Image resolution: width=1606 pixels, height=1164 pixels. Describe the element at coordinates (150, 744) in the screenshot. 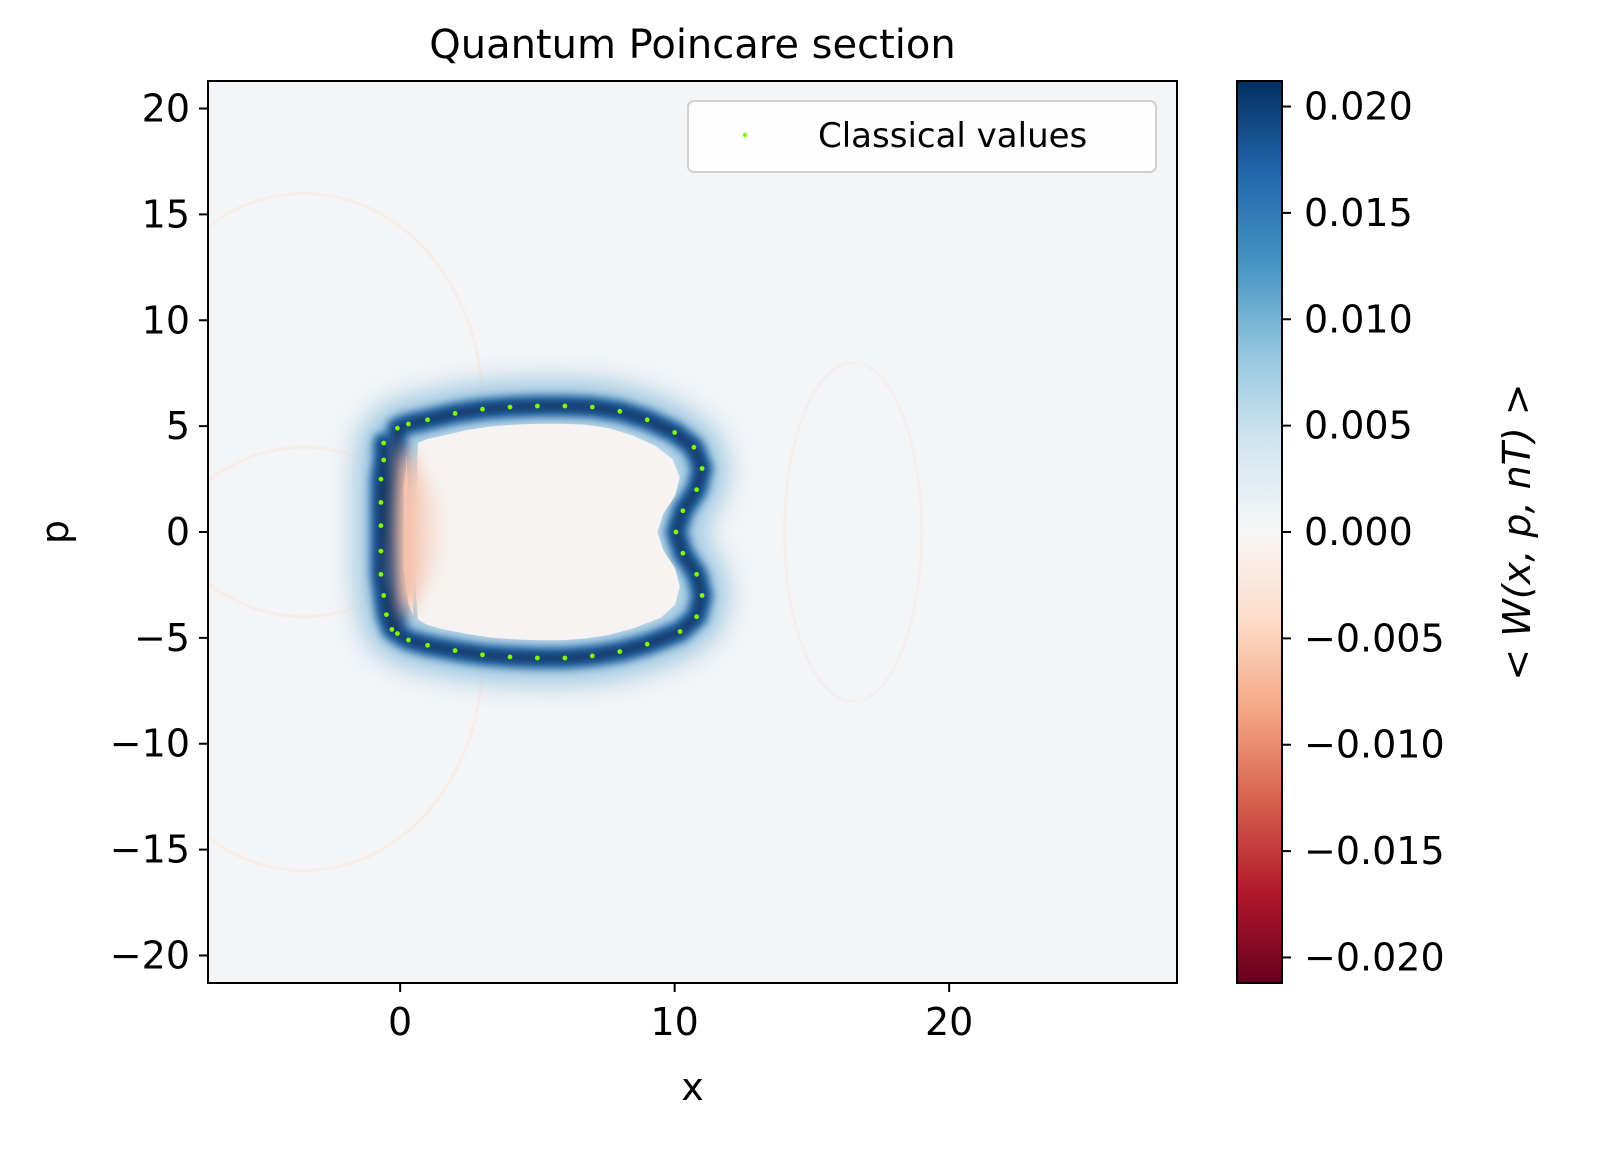

I see `y-tick-label: −10` at that location.